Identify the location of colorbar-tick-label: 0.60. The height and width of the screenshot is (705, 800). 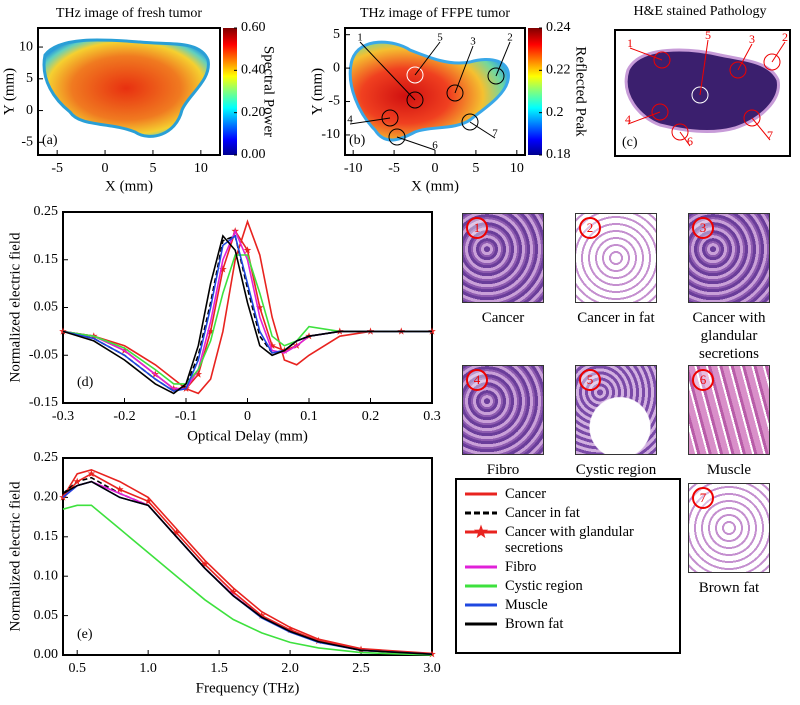
(253, 27).